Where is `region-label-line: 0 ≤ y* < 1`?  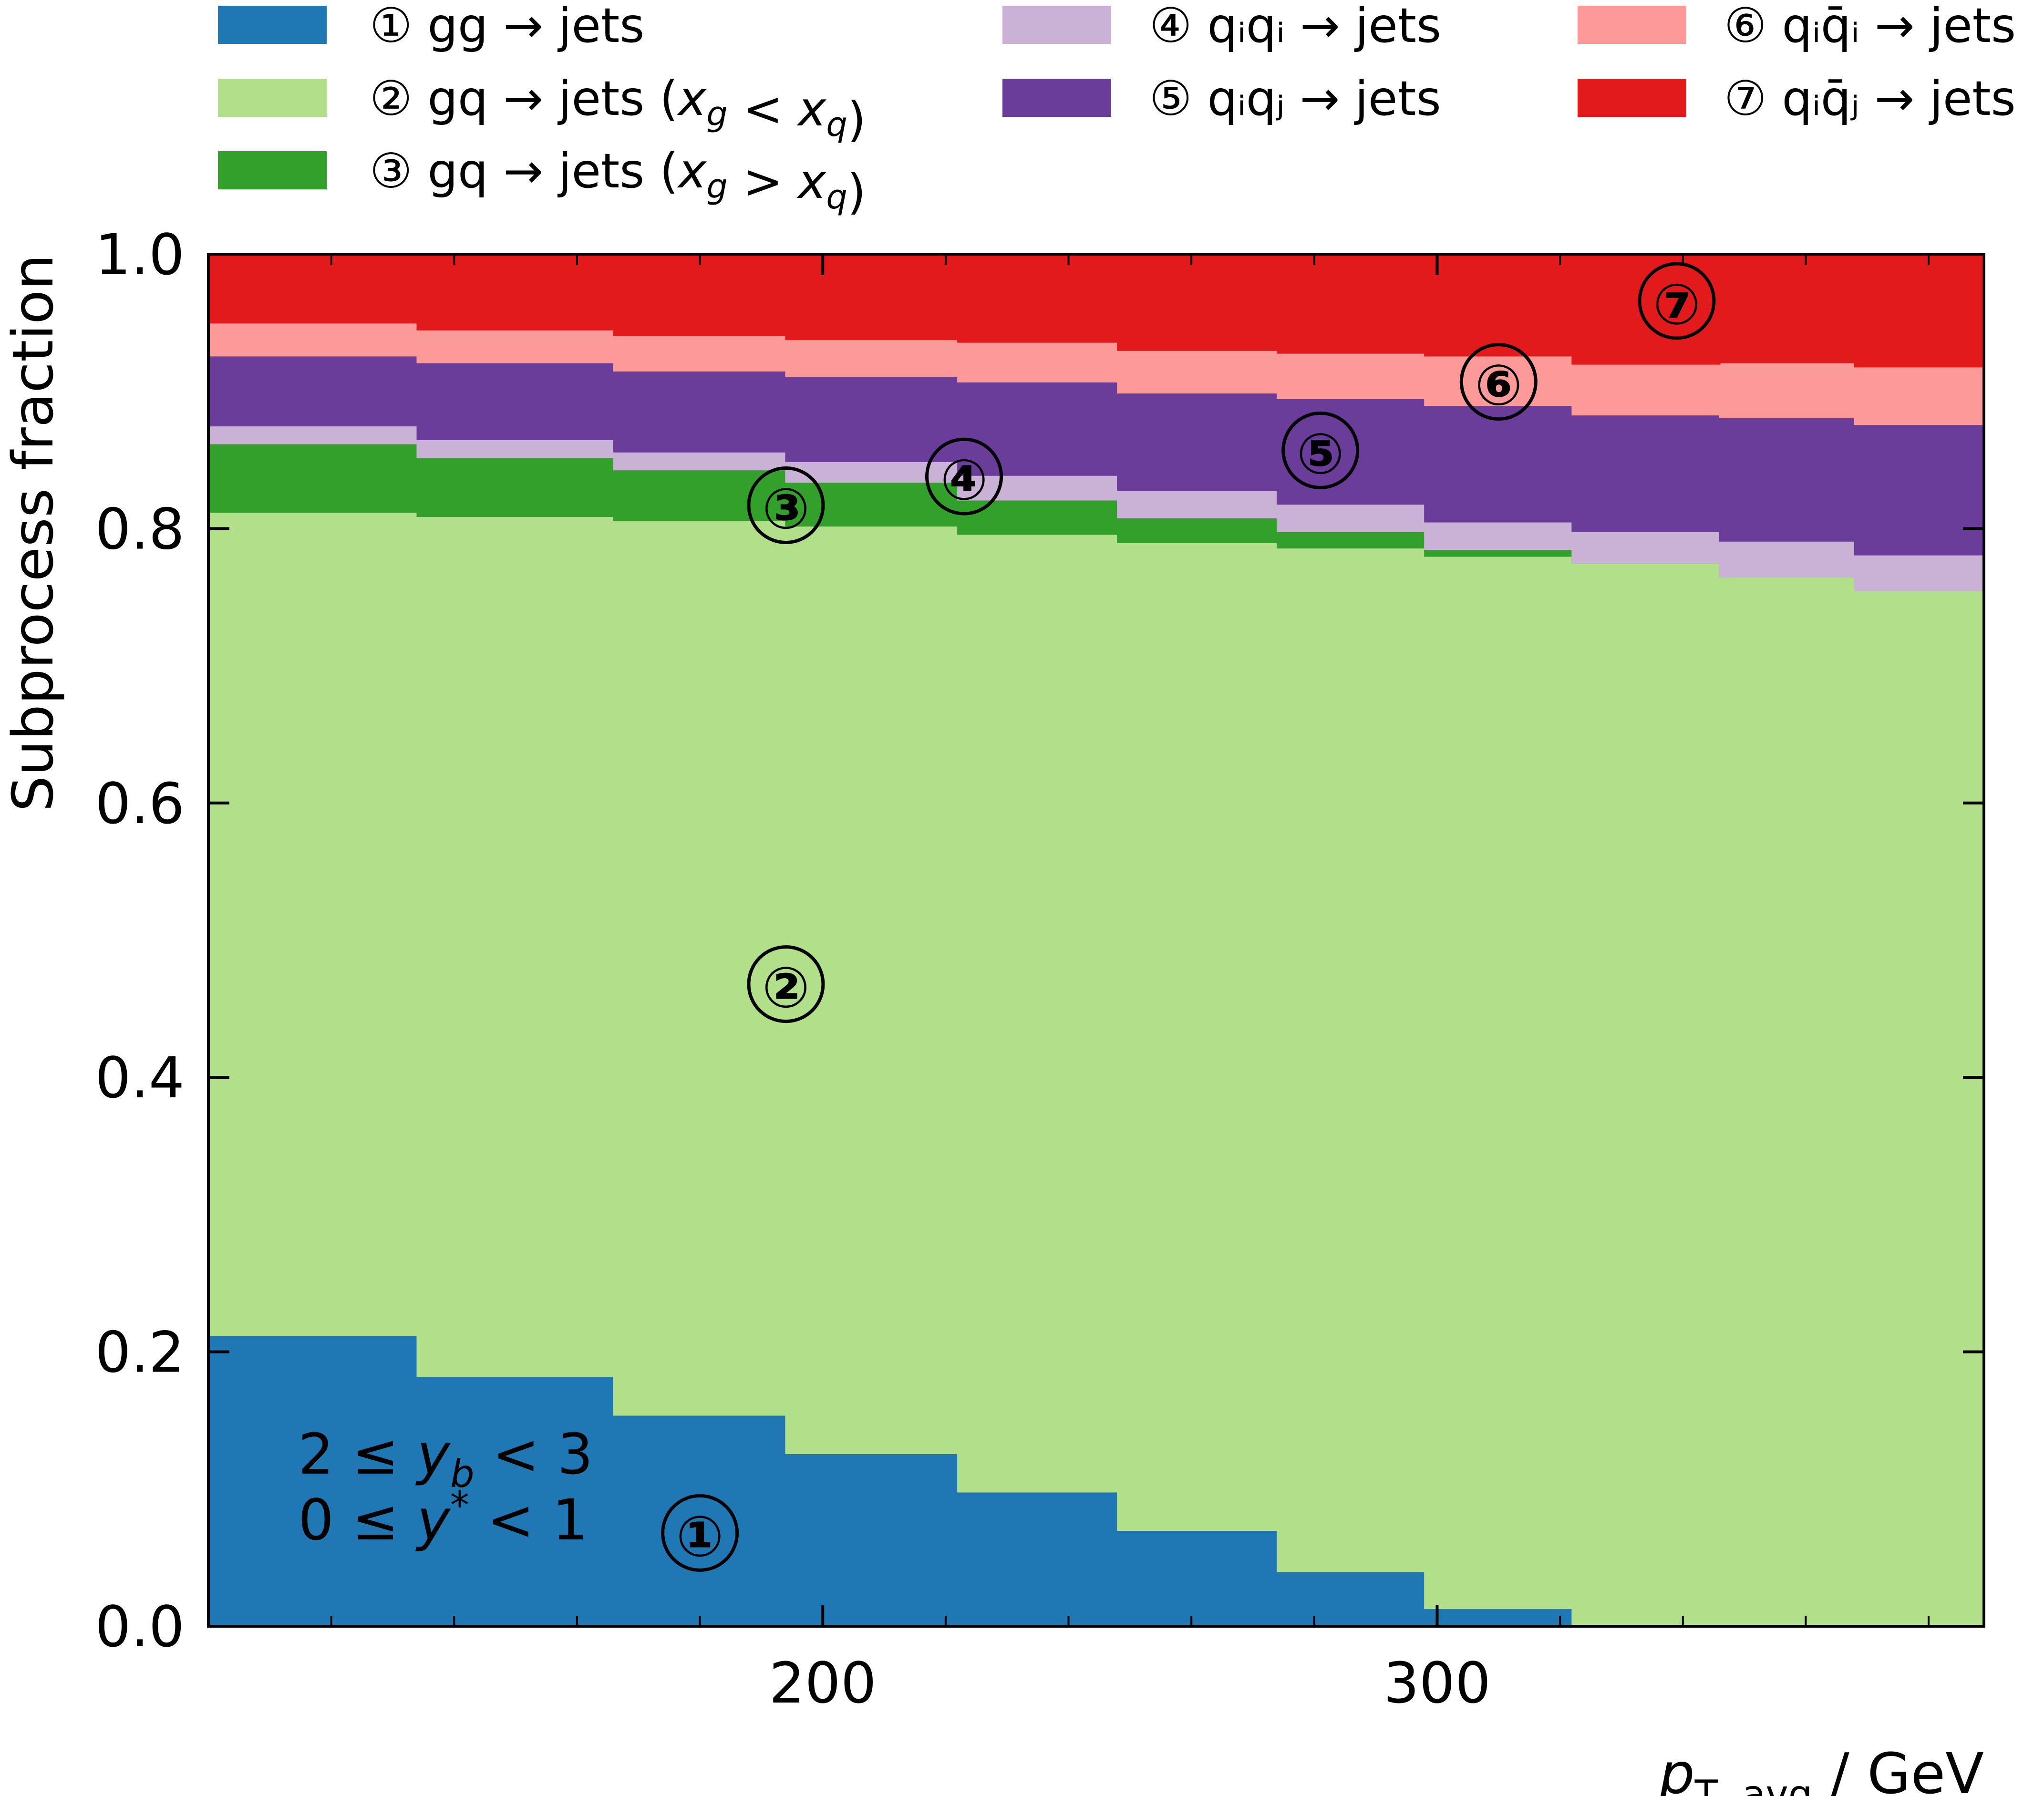
region-label-line: 0 ≤ y* < 1 is located at coordinates (443, 1518).